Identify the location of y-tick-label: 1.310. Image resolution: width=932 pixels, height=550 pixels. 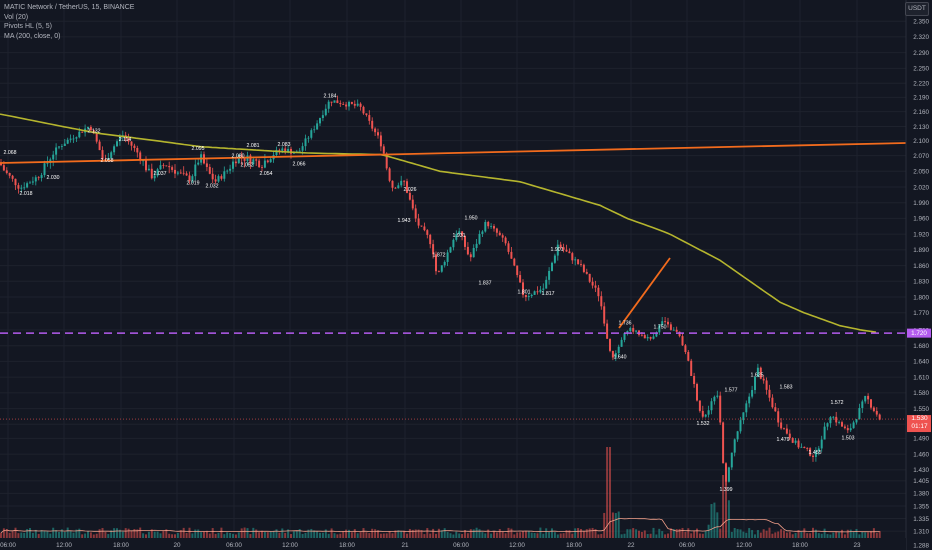
(921, 531).